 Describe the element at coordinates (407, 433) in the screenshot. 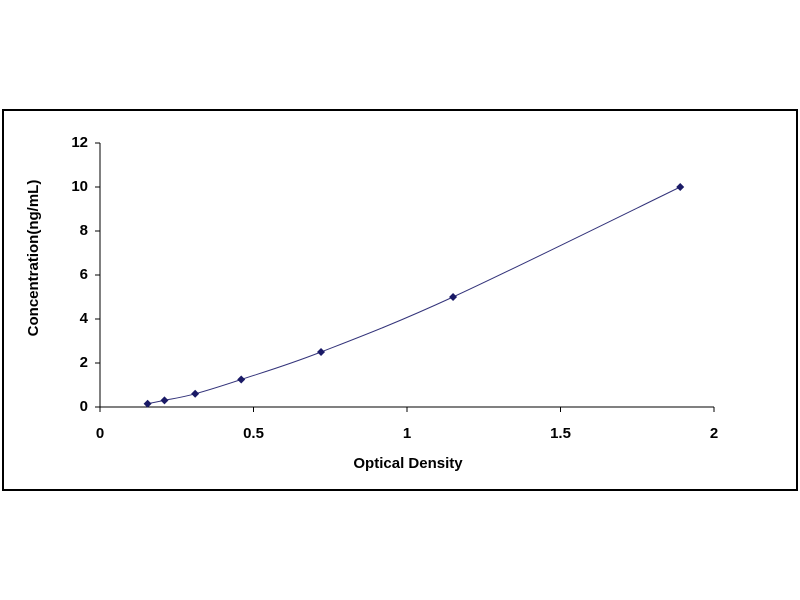

I see `x-tick-label: 1` at that location.